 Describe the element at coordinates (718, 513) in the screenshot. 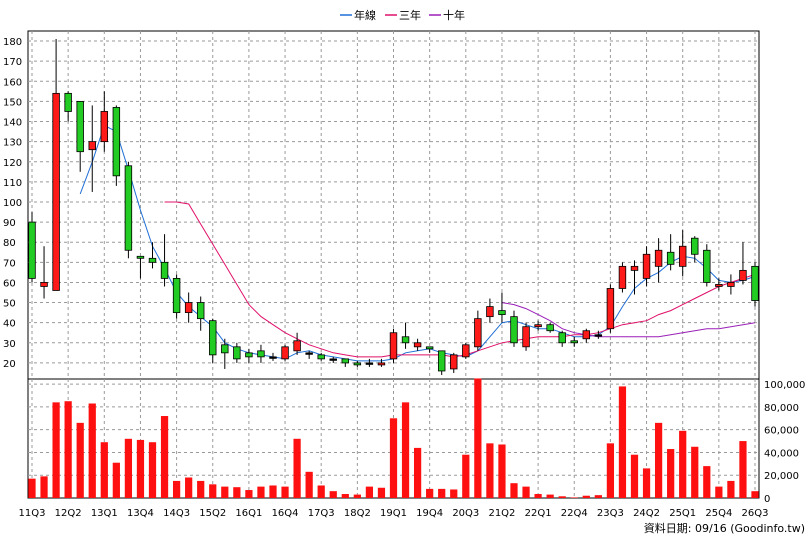

I see `x-tick-label: 25Q4` at that location.